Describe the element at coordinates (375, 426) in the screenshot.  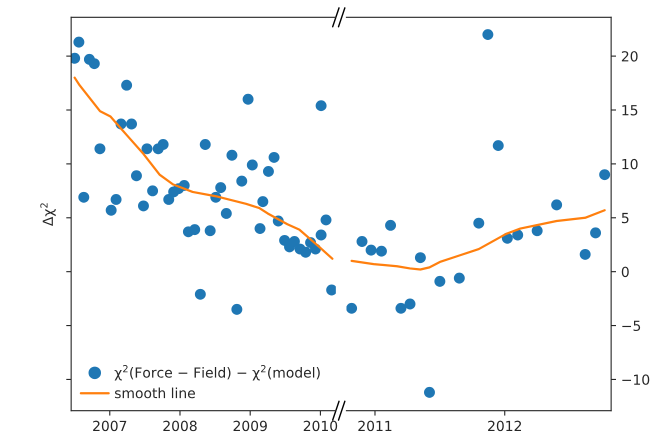
I see `x-tick-label: 2011` at that location.